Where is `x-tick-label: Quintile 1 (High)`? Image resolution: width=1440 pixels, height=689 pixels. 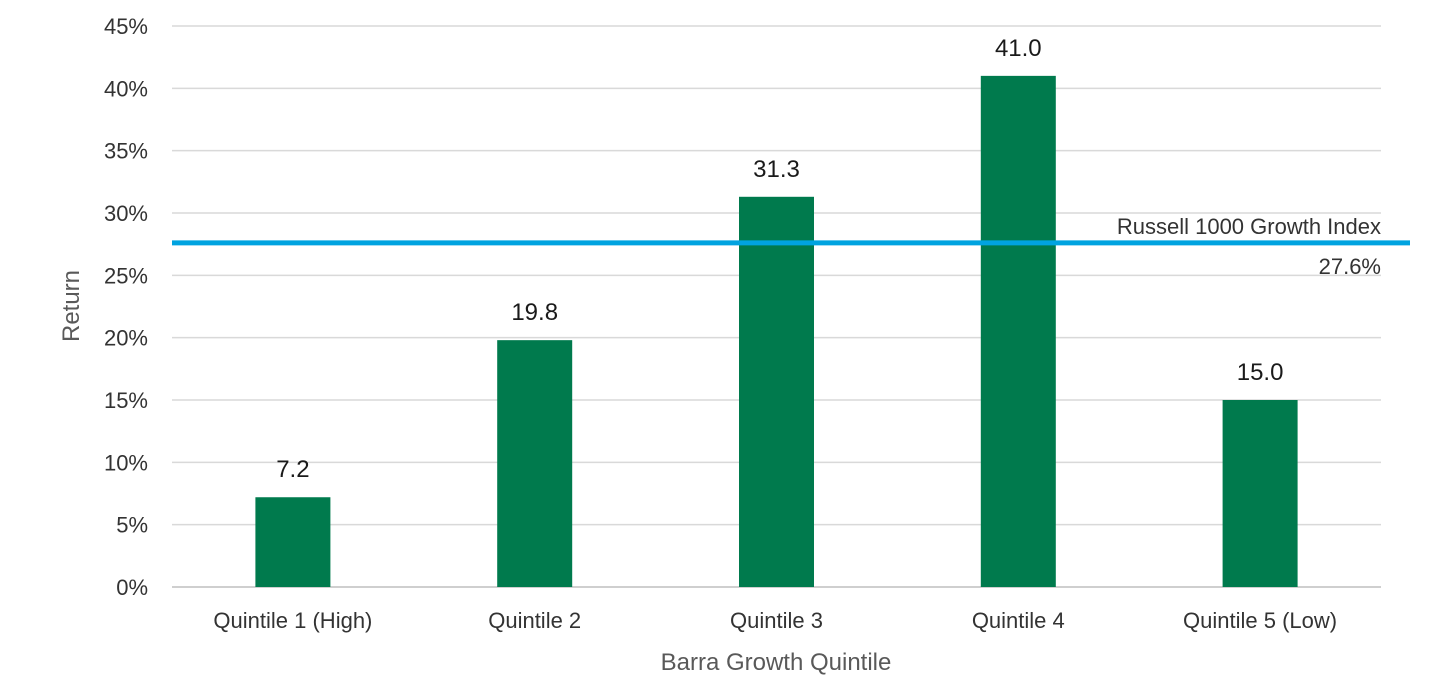
x-tick-label: Quintile 1 (High) is located at coordinates (292, 620).